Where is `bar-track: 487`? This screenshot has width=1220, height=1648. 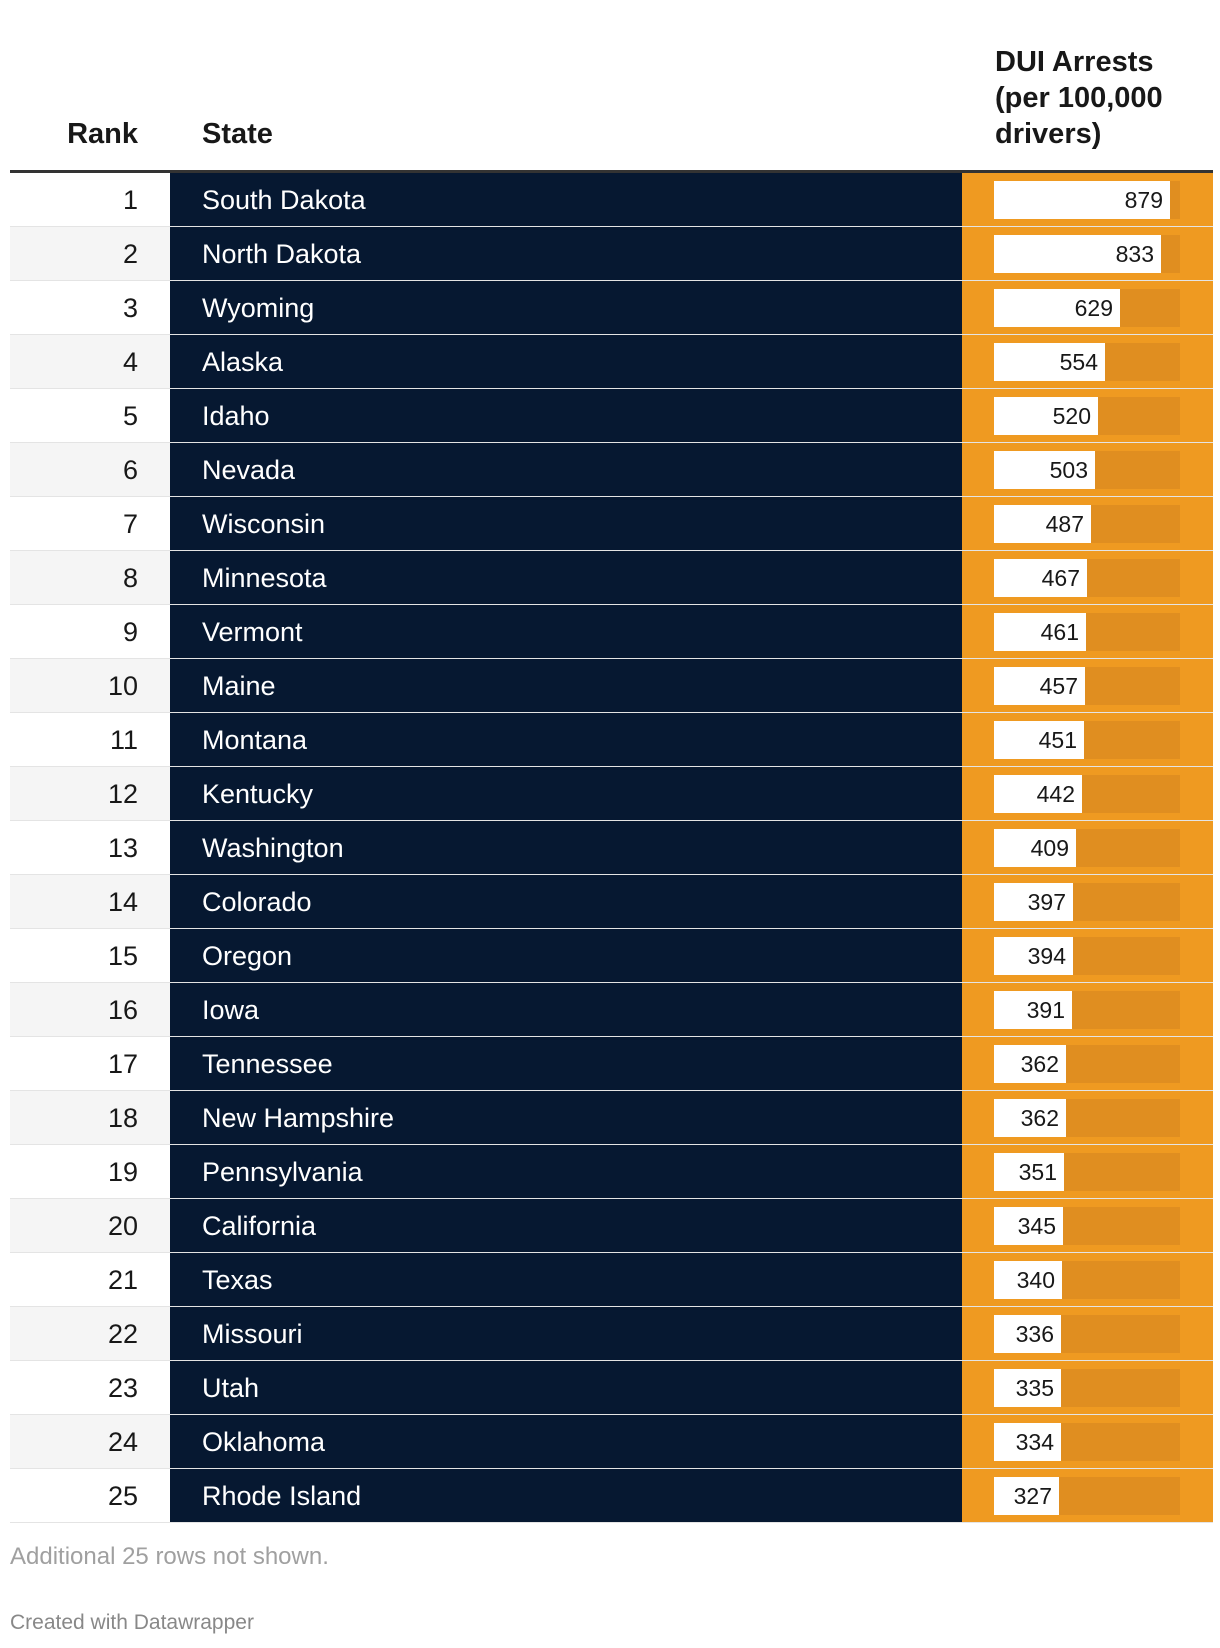 bar-track: 487 is located at coordinates (1087, 524).